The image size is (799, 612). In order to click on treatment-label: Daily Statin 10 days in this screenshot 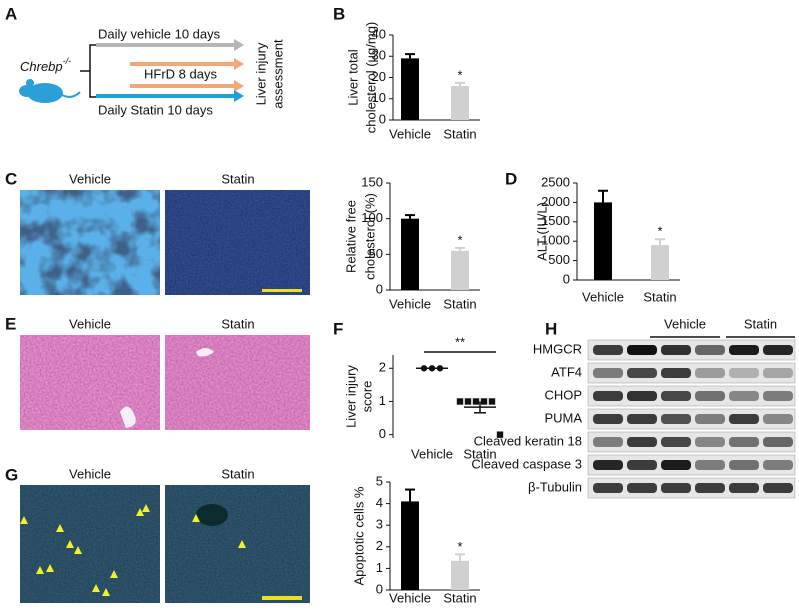, I will do `click(155, 109)`.